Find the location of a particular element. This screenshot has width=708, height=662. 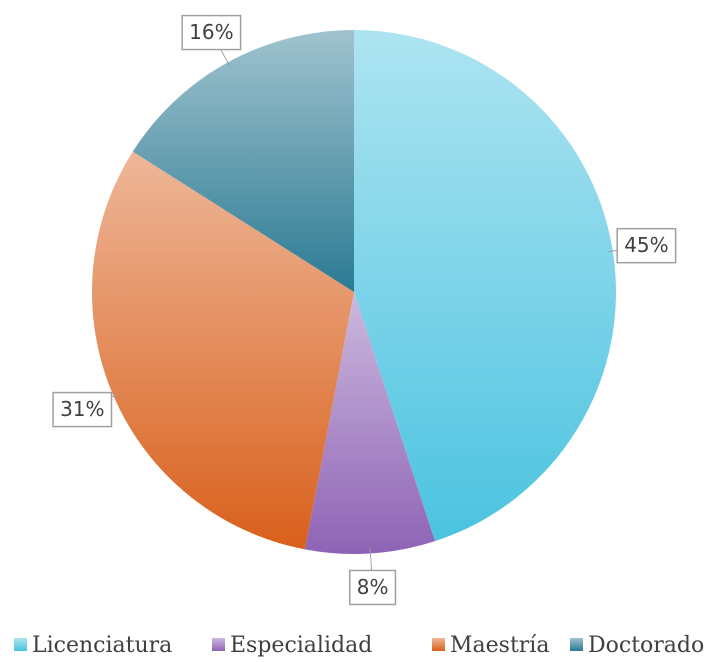

legend-label: Especialidad is located at coordinates (301, 645).